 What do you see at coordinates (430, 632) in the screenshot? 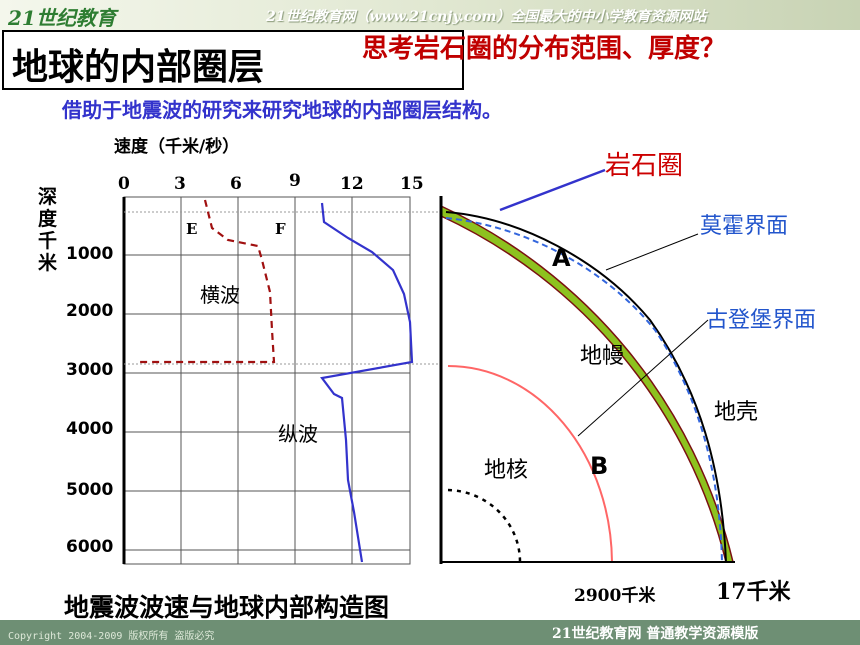
I see `footer-bar` at bounding box center [430, 632].